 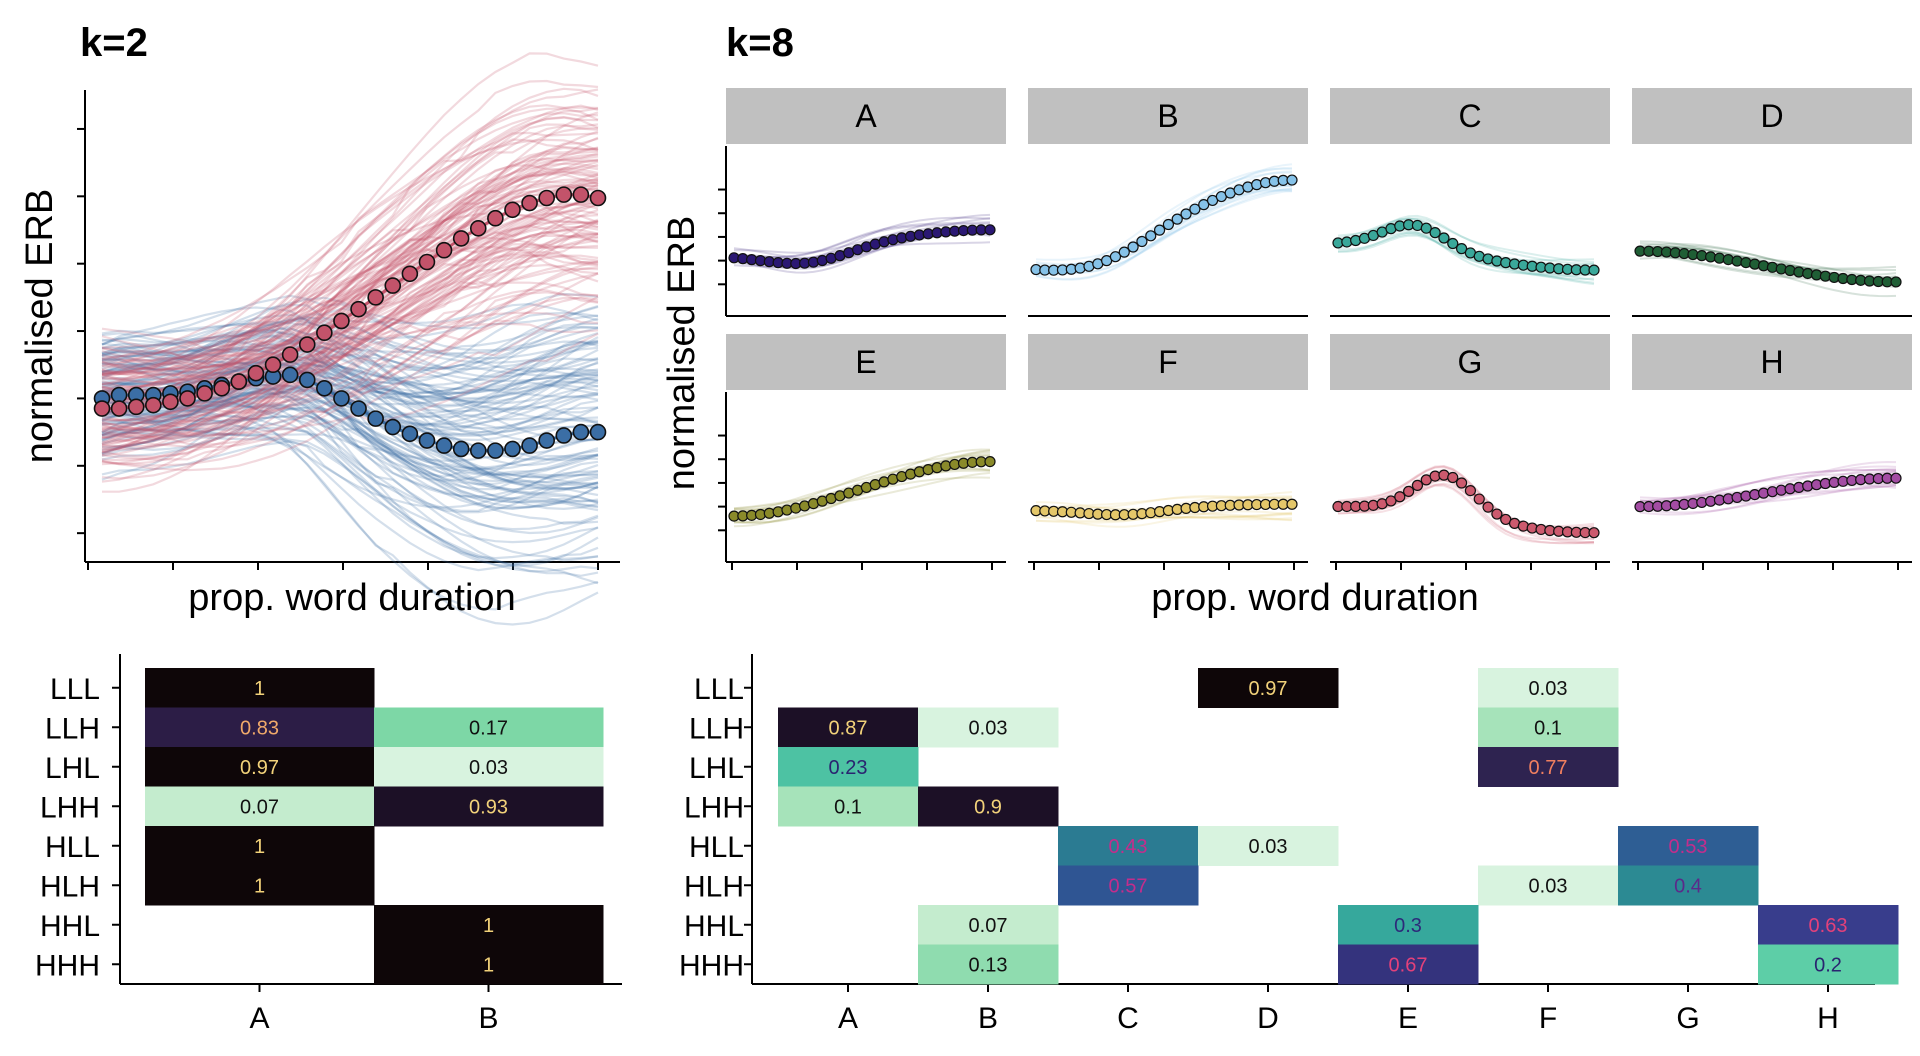 What do you see at coordinates (1408, 1018) in the screenshot?
I see `k8-heat-col-label: E` at bounding box center [1408, 1018].